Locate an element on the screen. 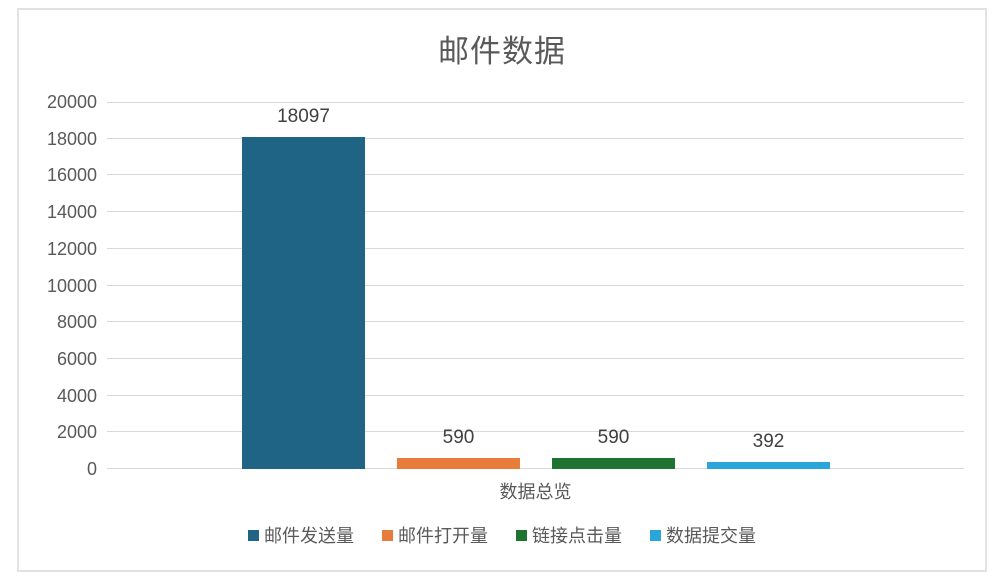 The image size is (1000, 582). y-tick-label: 12000 is located at coordinates (71, 248).